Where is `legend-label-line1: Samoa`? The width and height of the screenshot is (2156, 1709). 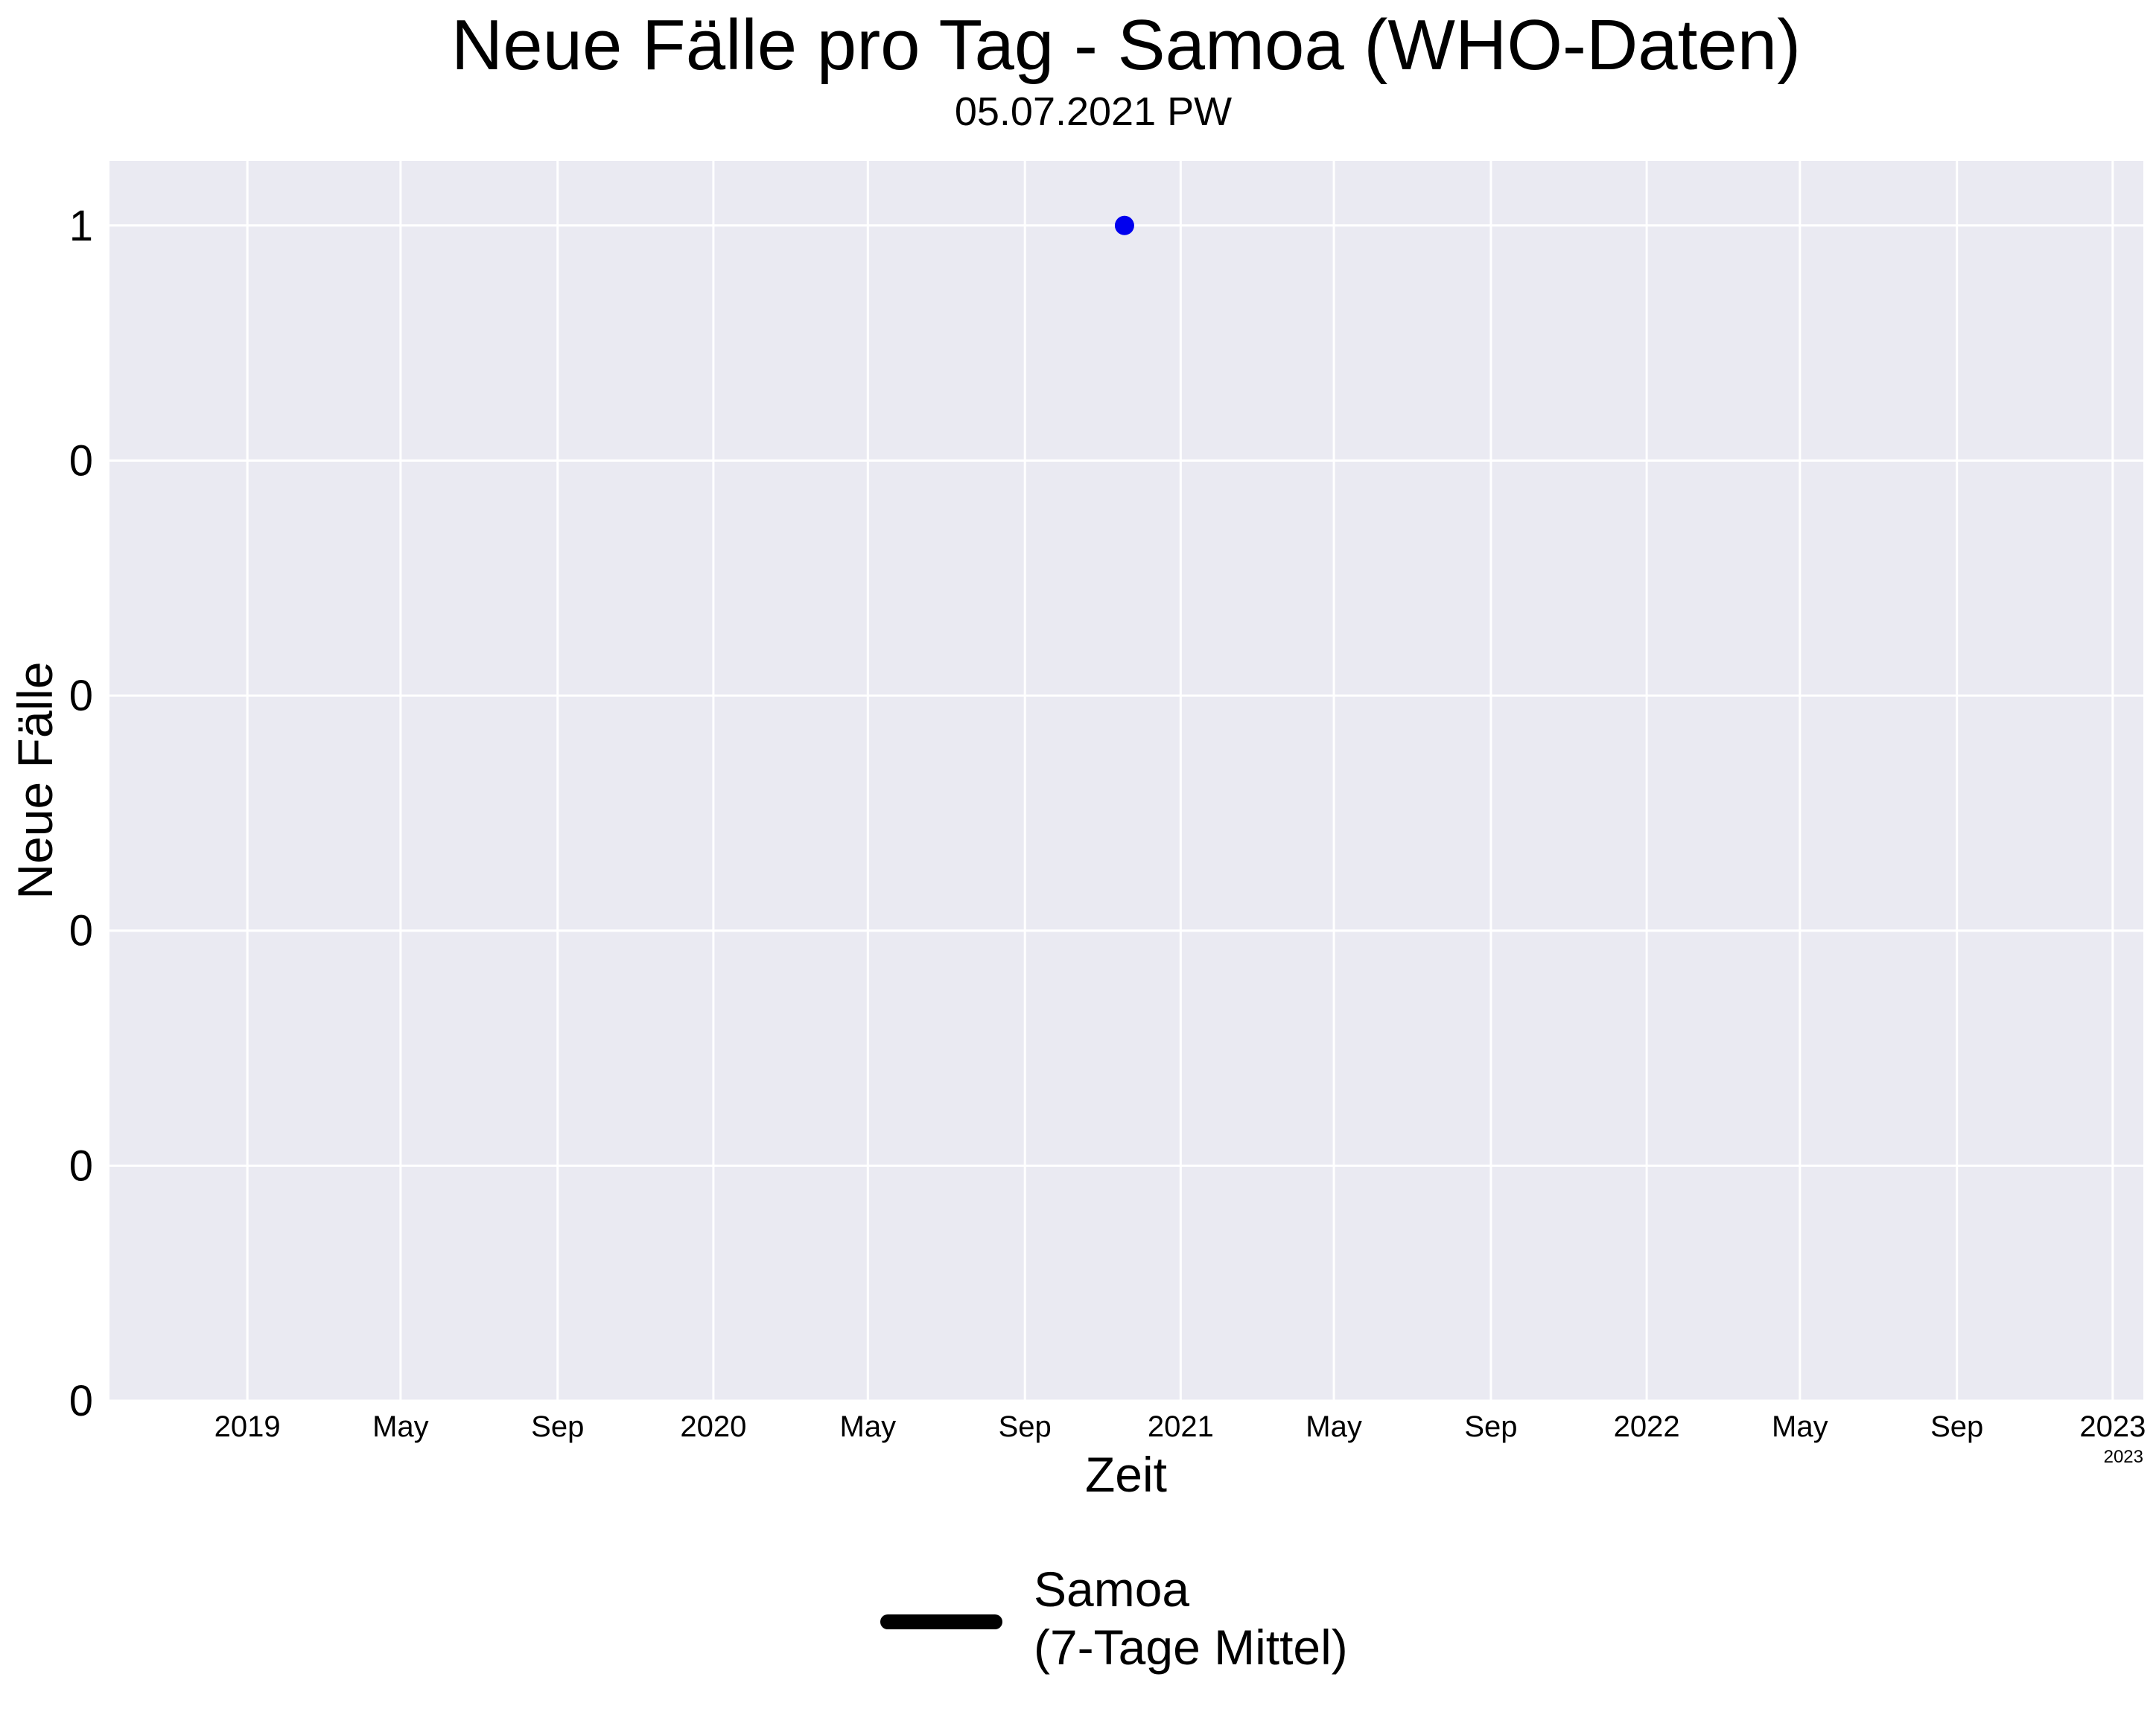
legend-label-line1: Samoa is located at coordinates (1112, 1589).